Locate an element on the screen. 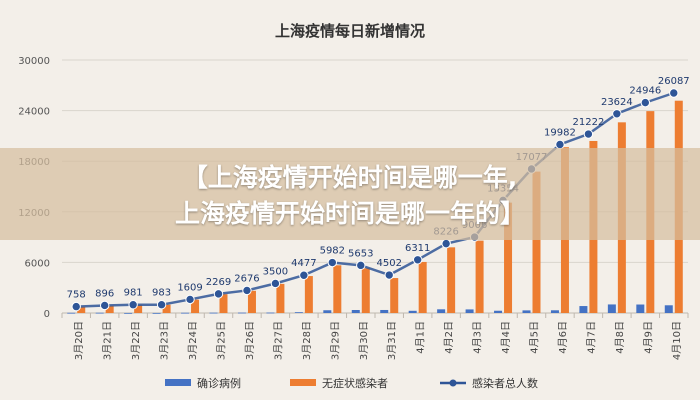  x-tick-label: 4月1日 is located at coordinates (421, 337).